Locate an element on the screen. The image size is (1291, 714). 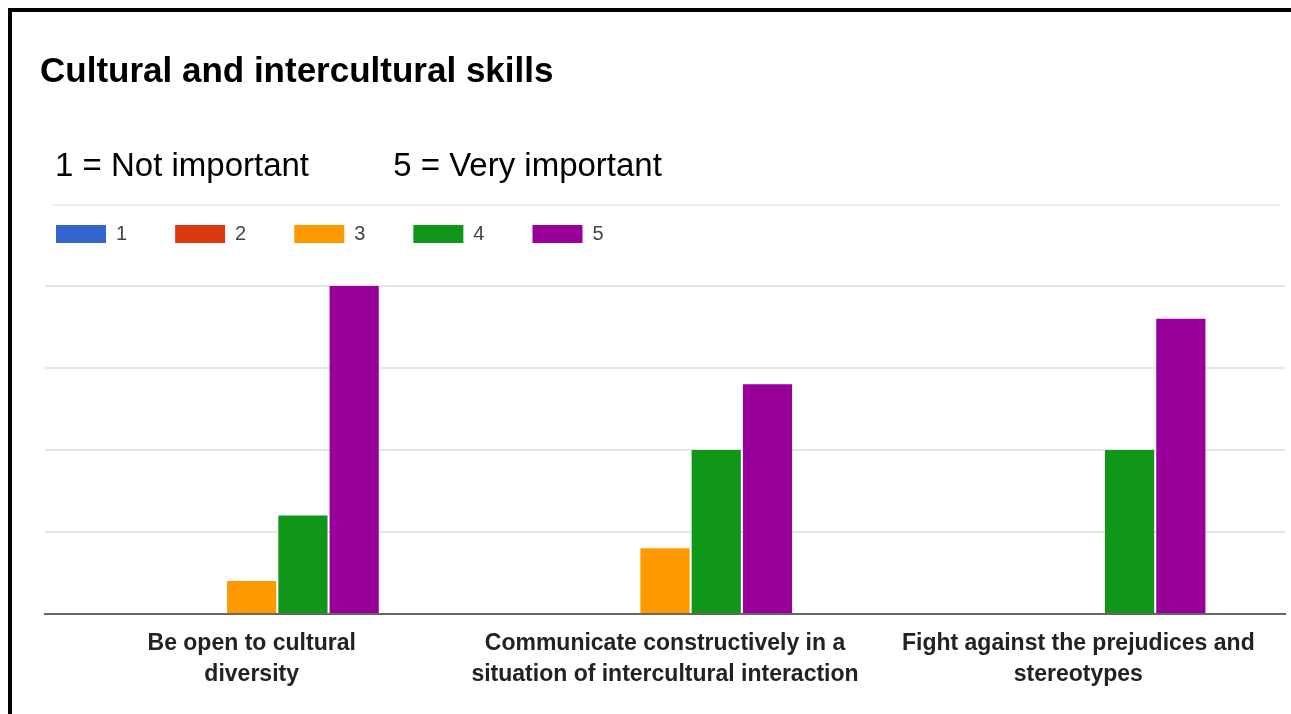
x-tick-label: Communicate constructively in a situation of intercultural interaction is located at coordinates (665, 657).